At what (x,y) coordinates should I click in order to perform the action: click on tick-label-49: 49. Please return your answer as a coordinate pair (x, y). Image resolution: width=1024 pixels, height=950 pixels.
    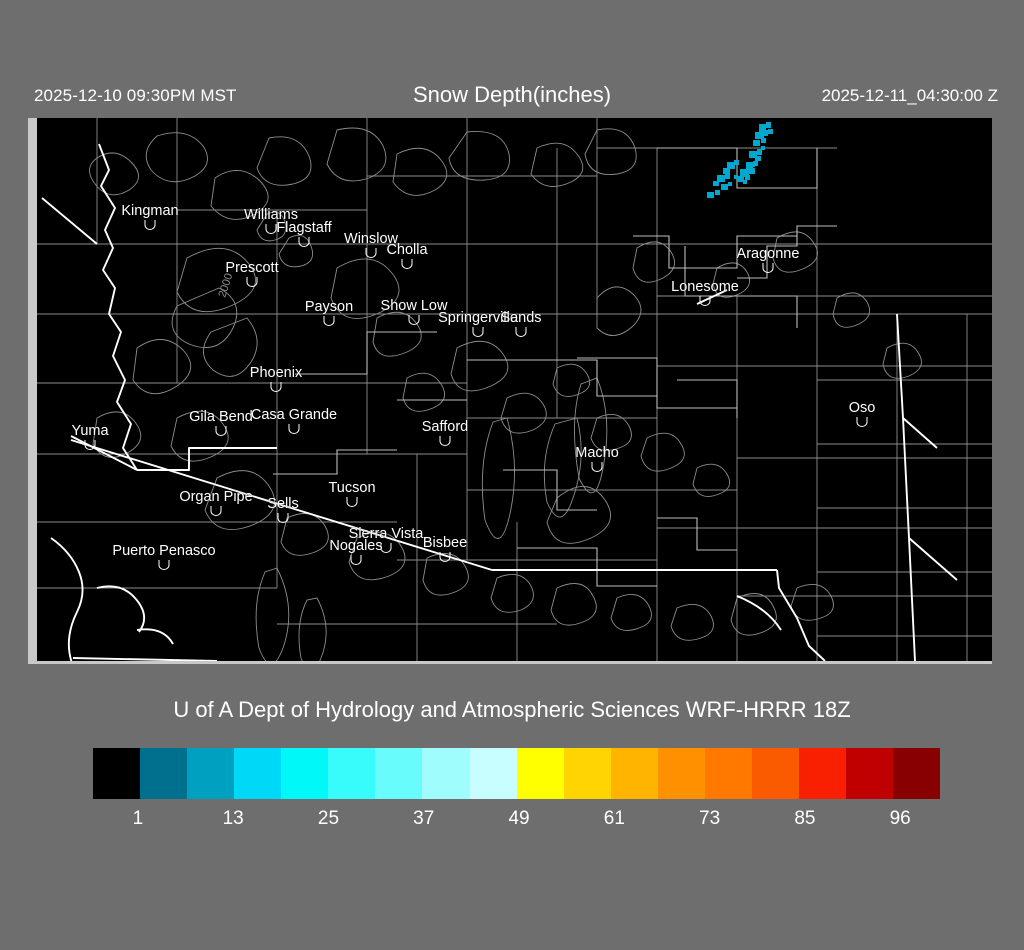
    Looking at the image, I should click on (519, 818).